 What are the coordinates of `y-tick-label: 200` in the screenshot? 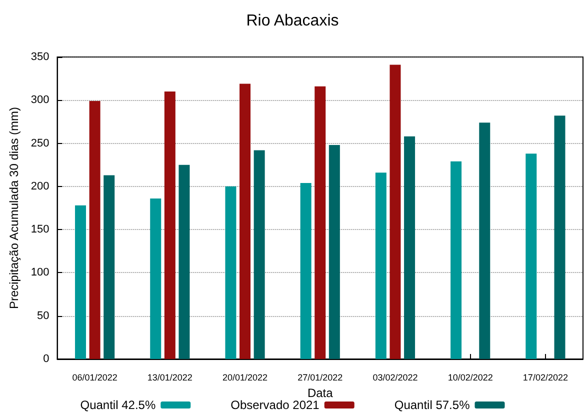 It's located at (40, 186).